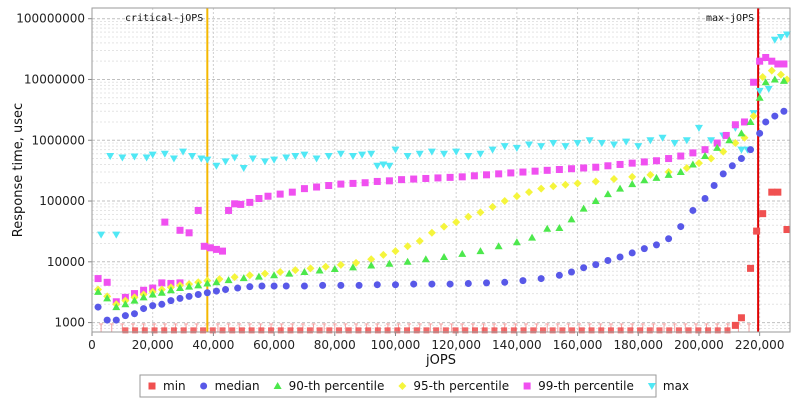 This screenshot has height=400, width=800. Describe the element at coordinates (69, 323) in the screenshot. I see `y-tick-label: 1000` at that location.